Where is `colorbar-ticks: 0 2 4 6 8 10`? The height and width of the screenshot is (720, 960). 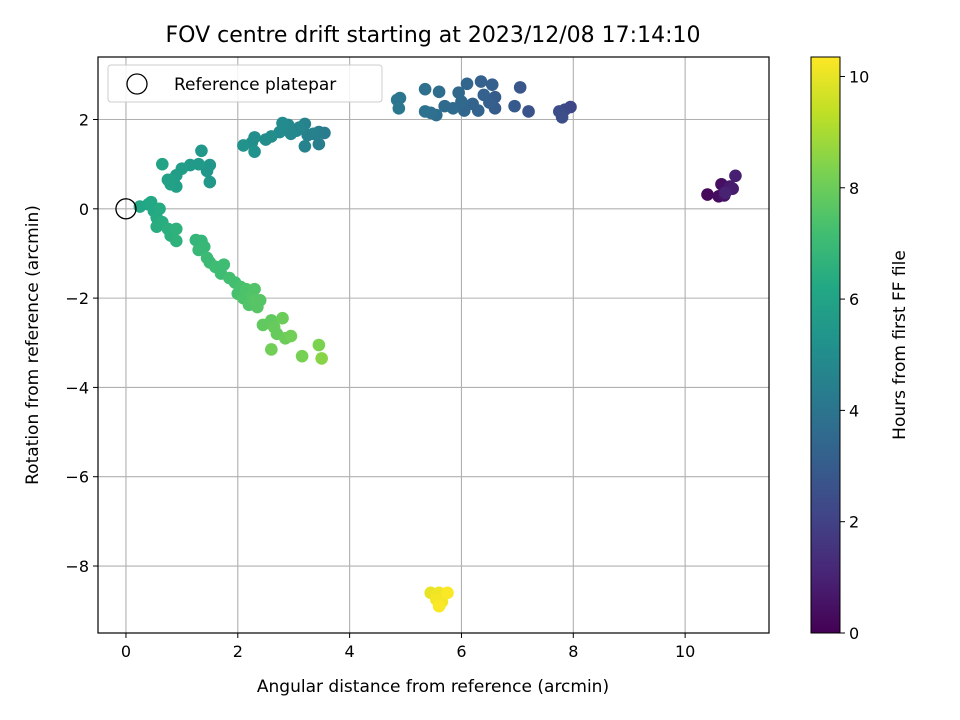
colorbar-ticks: 0 2 4 6 8 10 is located at coordinates (854, 355).